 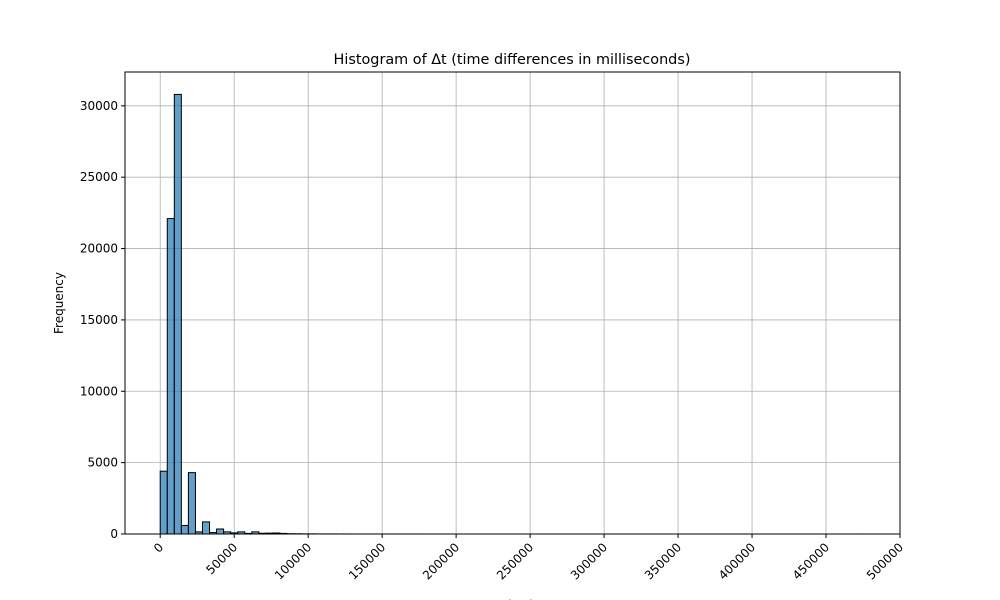 What do you see at coordinates (99, 249) in the screenshot?
I see `y-tick-label: 20000` at bounding box center [99, 249].